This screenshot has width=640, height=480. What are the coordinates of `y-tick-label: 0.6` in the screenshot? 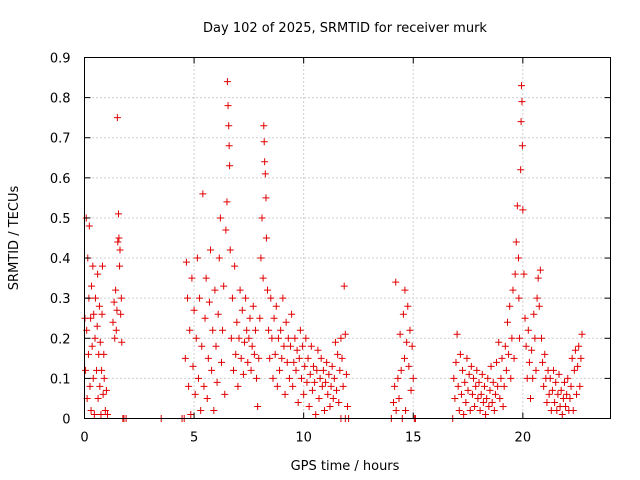 It's located at (60, 179).